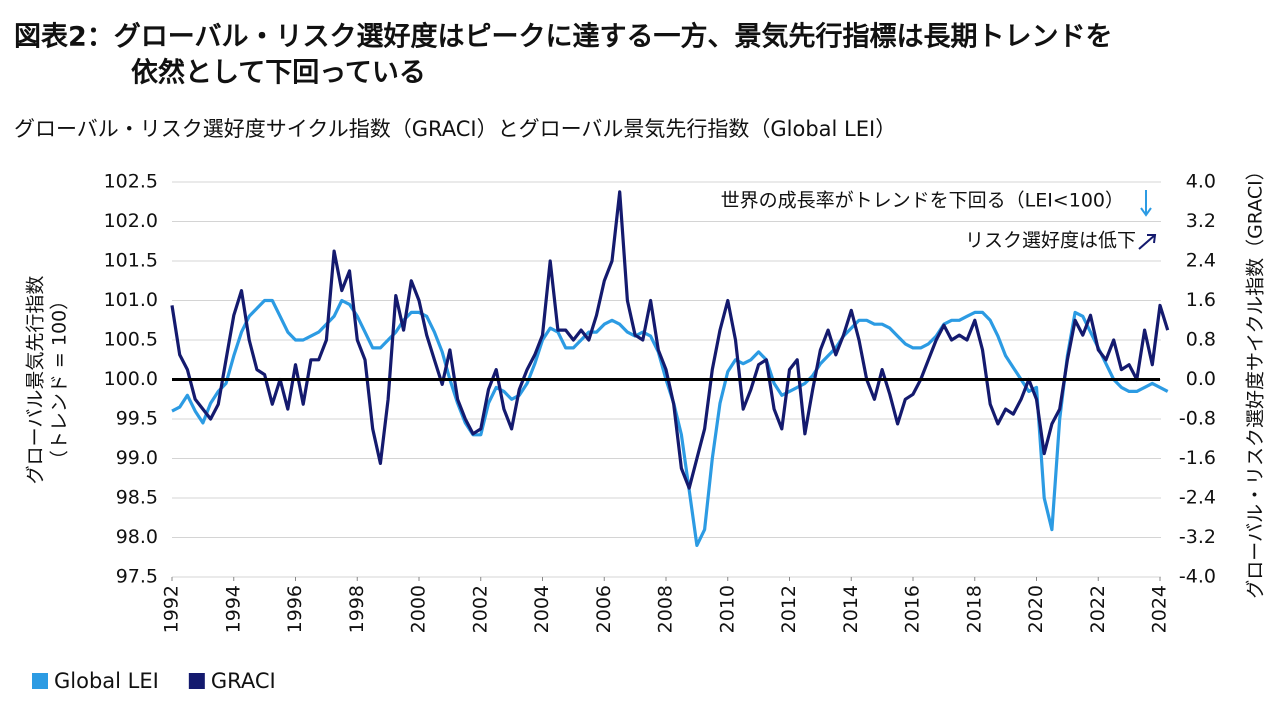  What do you see at coordinates (60, 380) in the screenshot?
I see `y-axis-label: （トレンド = 100）` at bounding box center [60, 380].